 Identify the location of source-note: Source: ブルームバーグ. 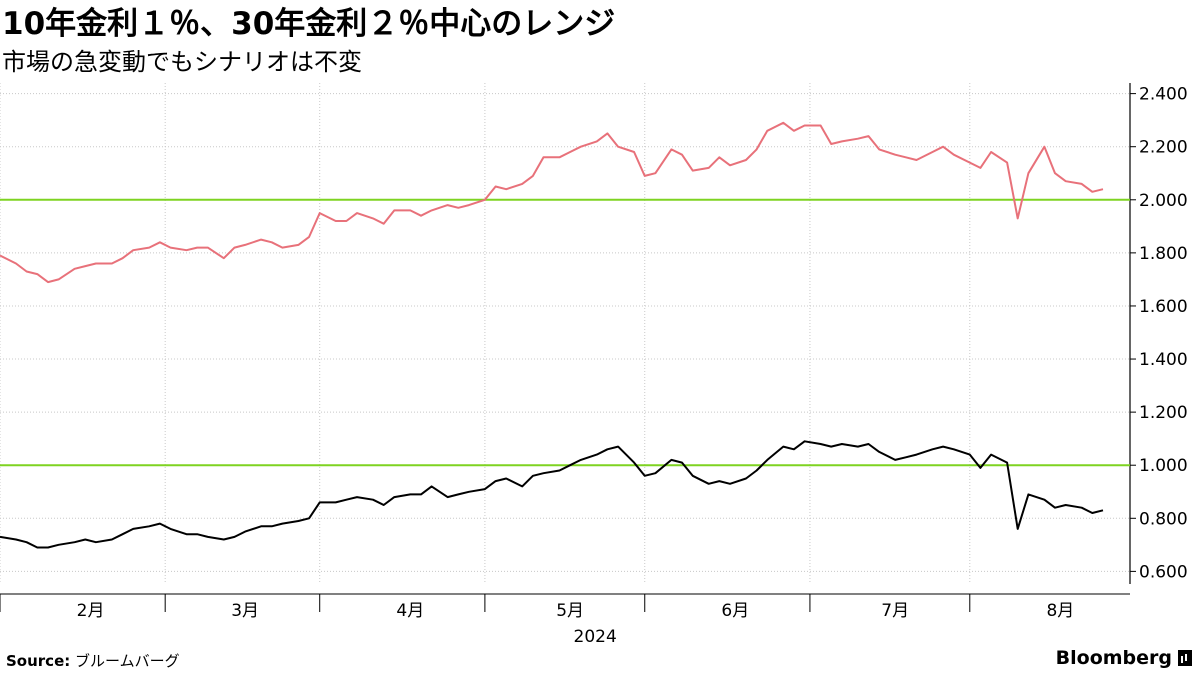
(93, 660).